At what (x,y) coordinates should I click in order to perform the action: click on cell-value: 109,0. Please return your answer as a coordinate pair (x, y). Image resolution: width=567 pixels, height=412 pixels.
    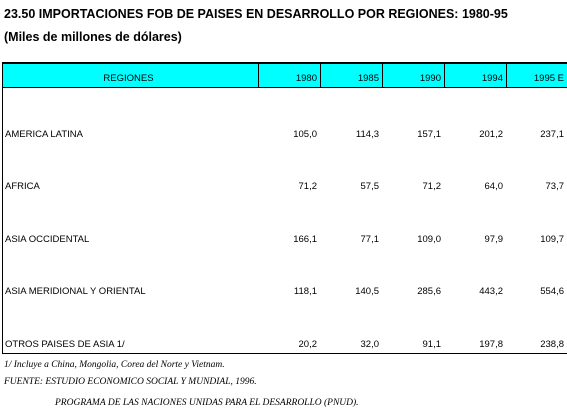
    Looking at the image, I should click on (429, 239).